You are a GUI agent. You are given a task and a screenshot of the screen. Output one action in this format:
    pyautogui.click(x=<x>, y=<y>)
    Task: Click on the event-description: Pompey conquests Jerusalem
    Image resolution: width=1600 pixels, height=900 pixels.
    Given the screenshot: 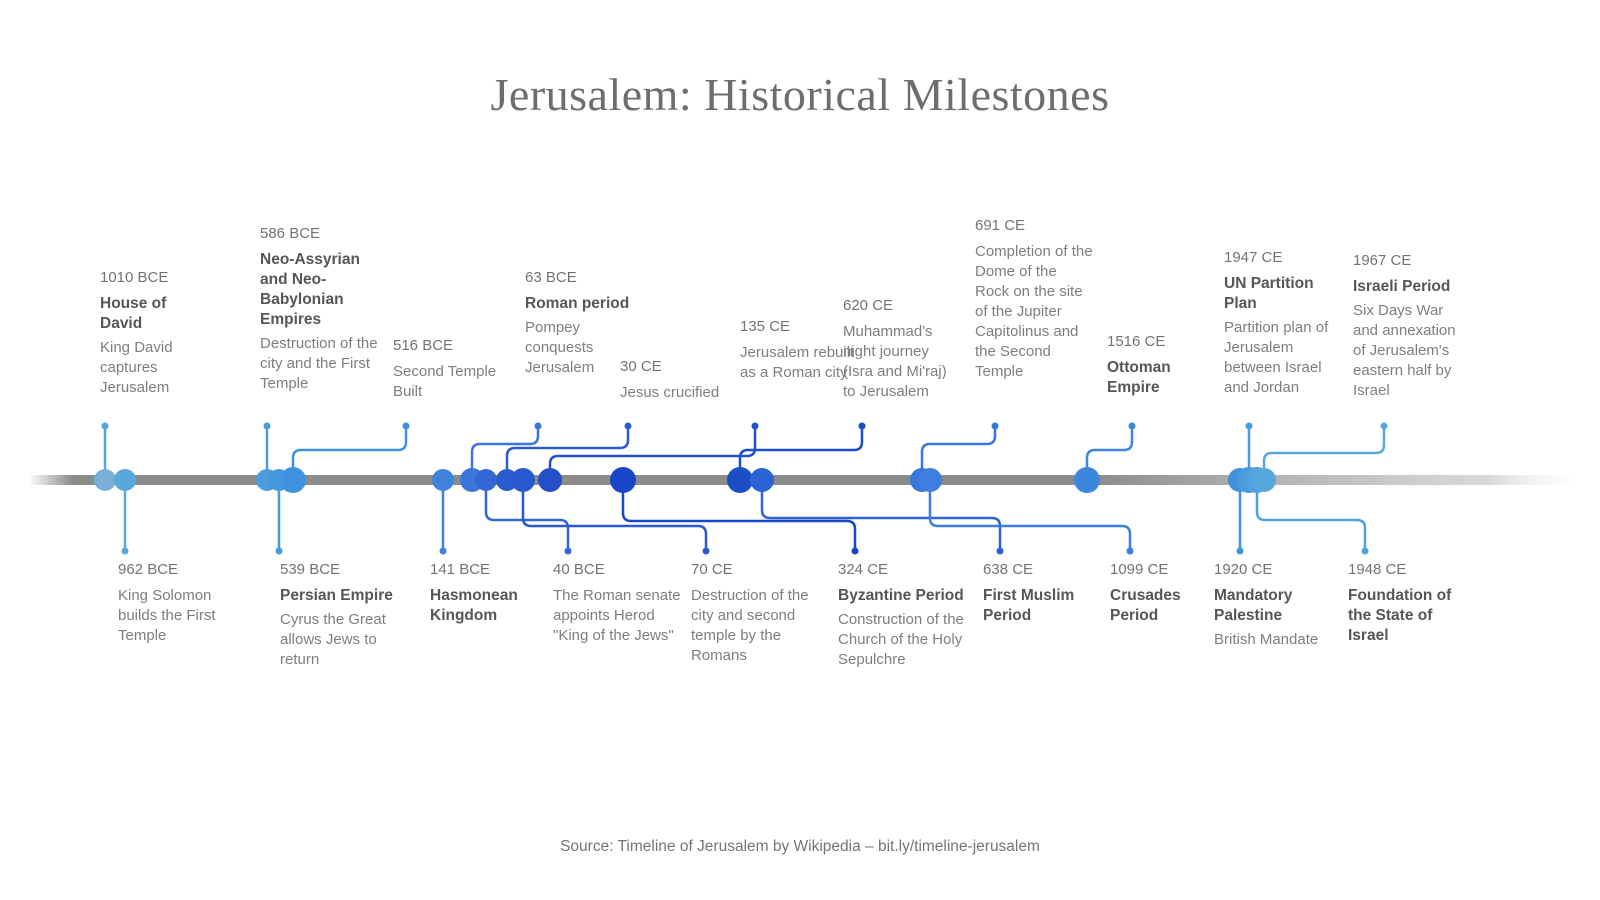 What is the action you would take?
    pyautogui.click(x=560, y=347)
    